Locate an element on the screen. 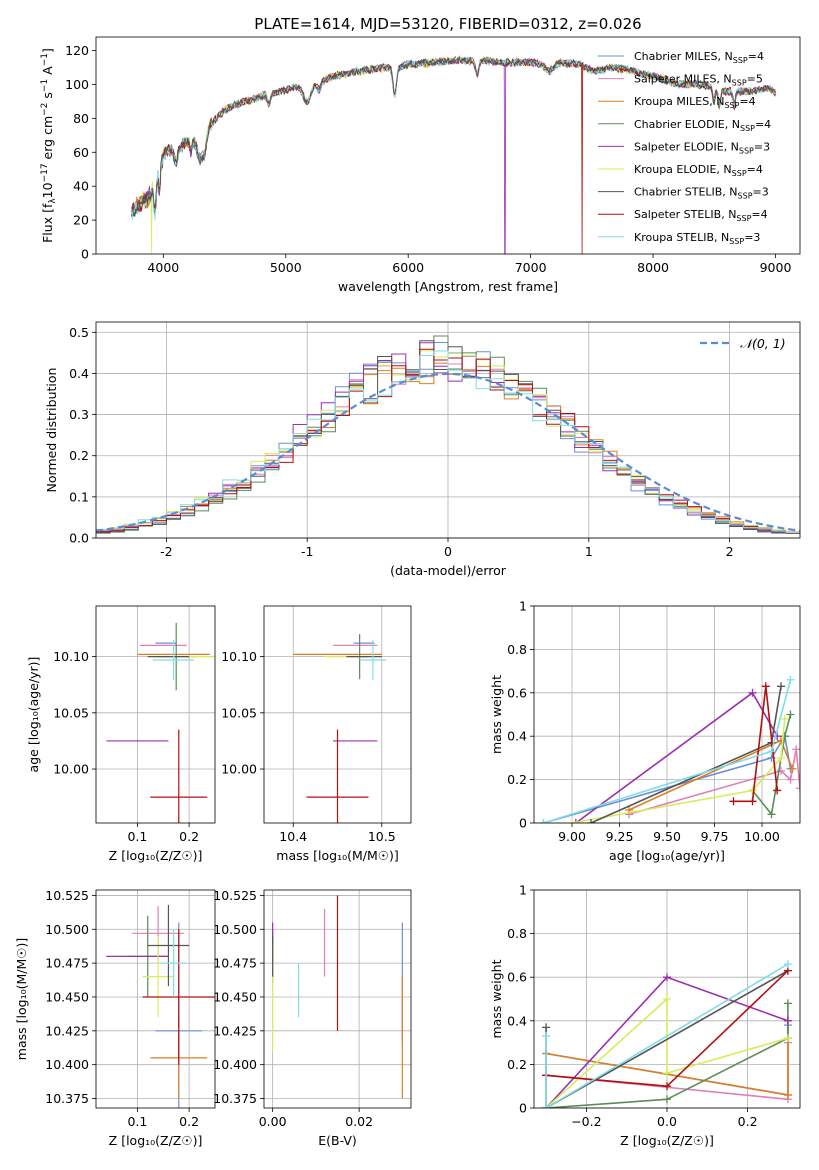  x-tick-label: 0 is located at coordinates (448, 551).